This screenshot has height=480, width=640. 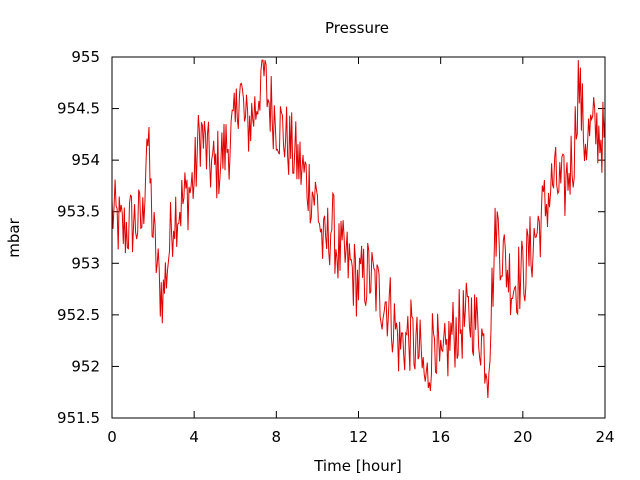 What do you see at coordinates (357, 28) in the screenshot?
I see `chart-title: Pressure` at bounding box center [357, 28].